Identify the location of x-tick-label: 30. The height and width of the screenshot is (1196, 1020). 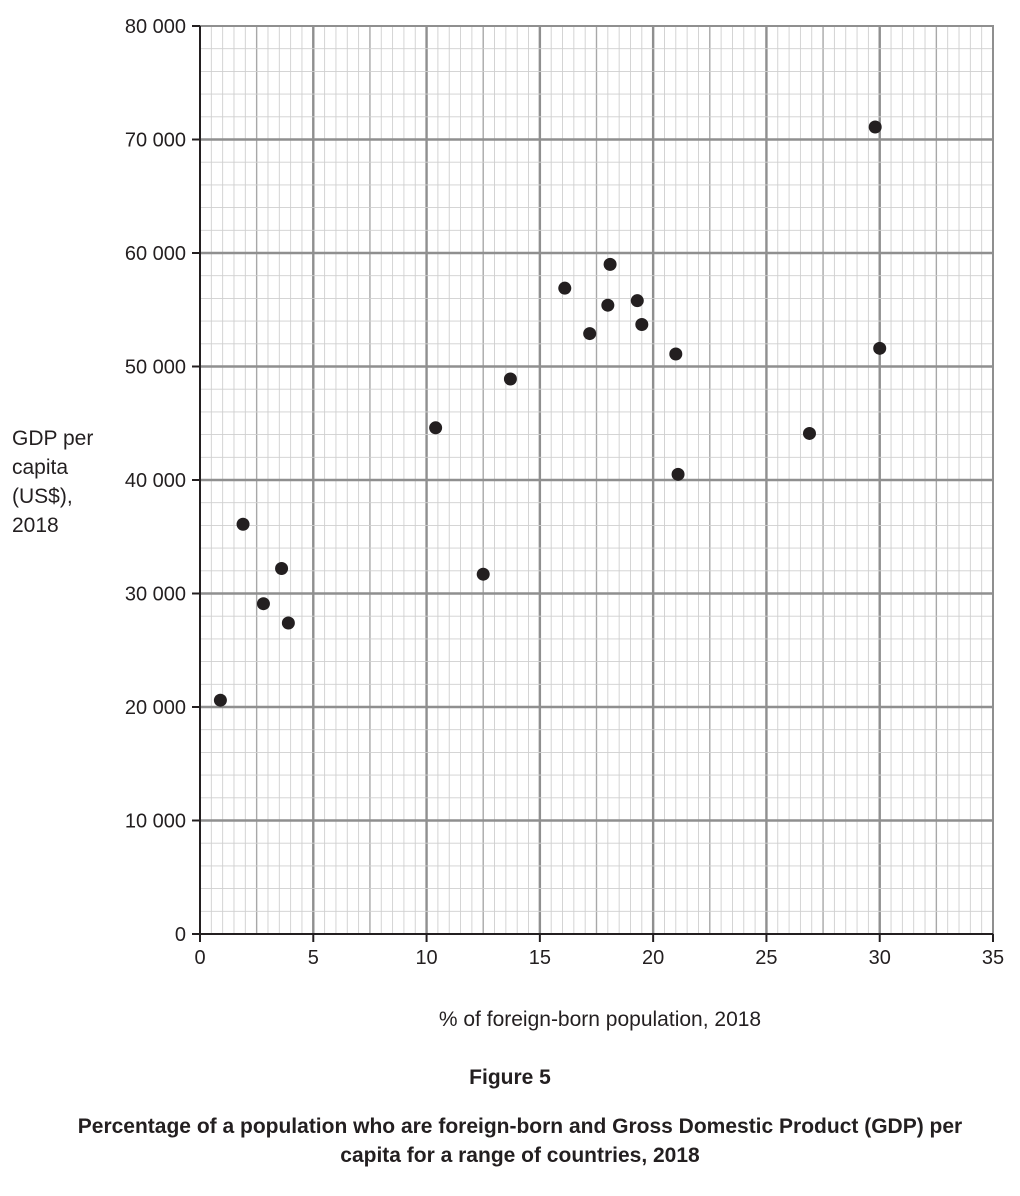
(880, 958).